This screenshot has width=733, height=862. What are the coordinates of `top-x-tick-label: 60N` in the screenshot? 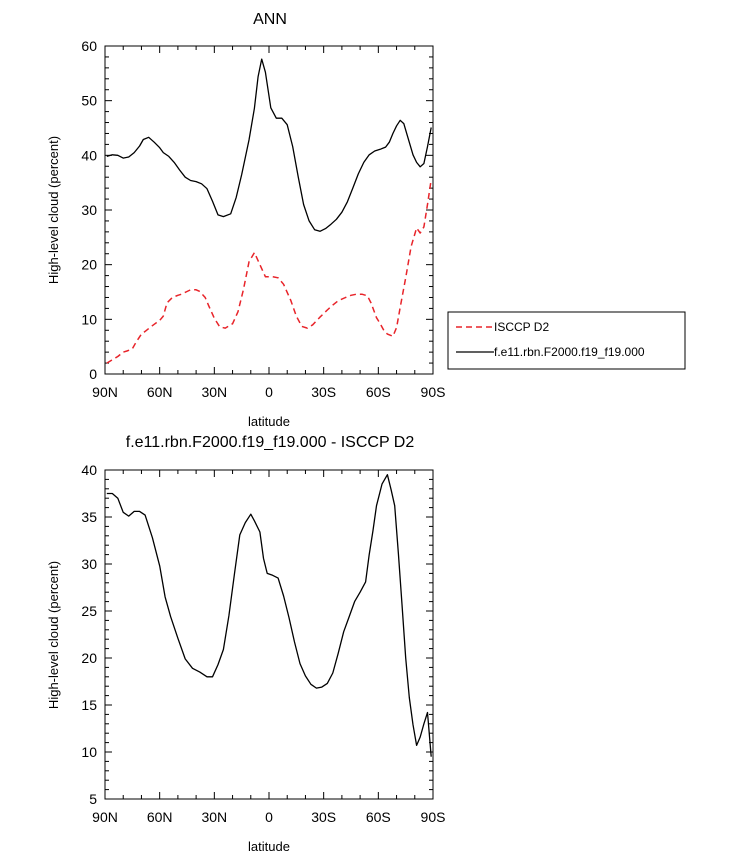 It's located at (160, 392).